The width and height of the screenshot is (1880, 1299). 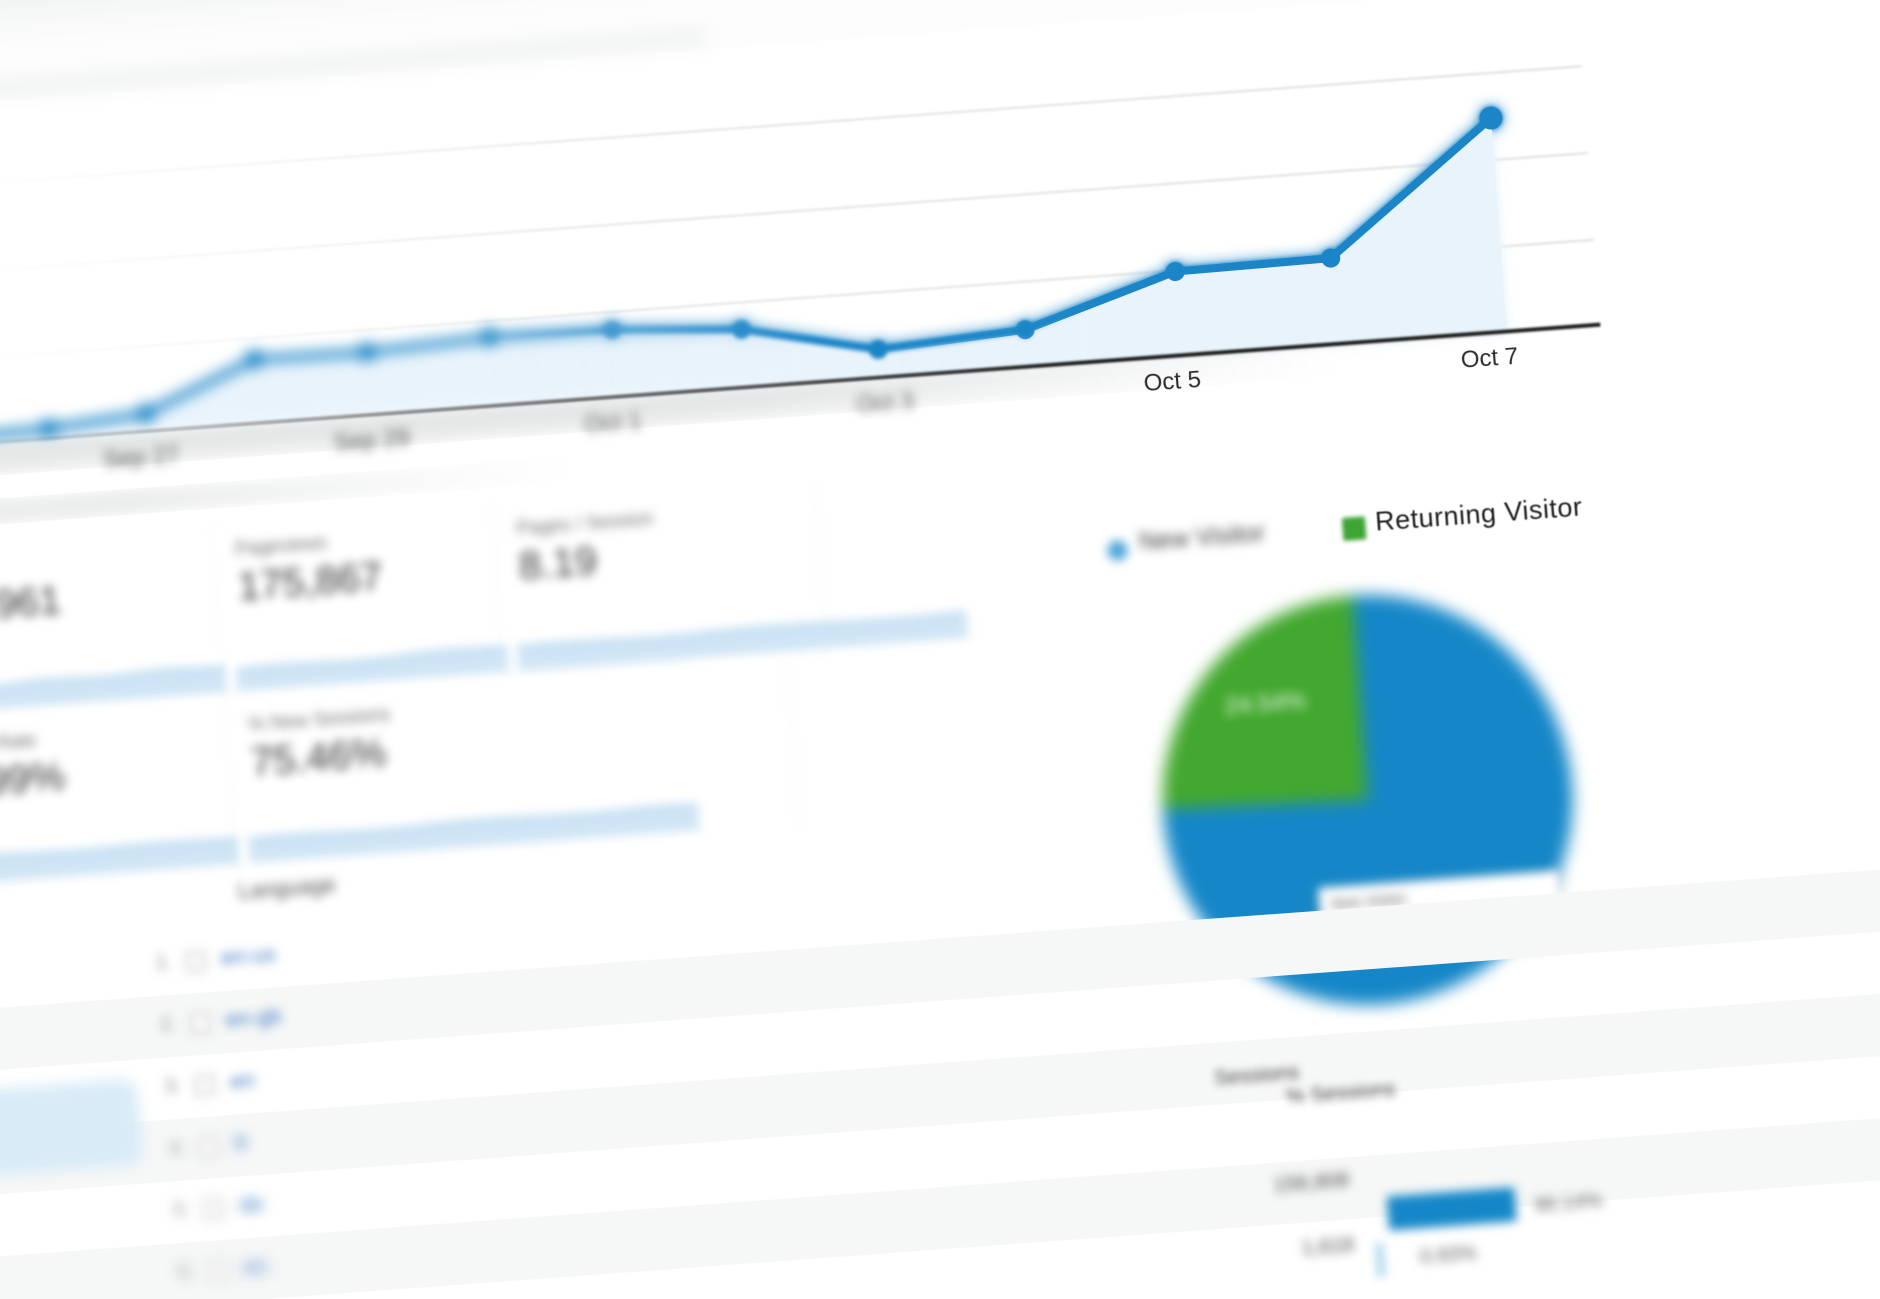 I want to click on legend-label-returning-visitor: Returning Visitor, so click(x=1479, y=514).